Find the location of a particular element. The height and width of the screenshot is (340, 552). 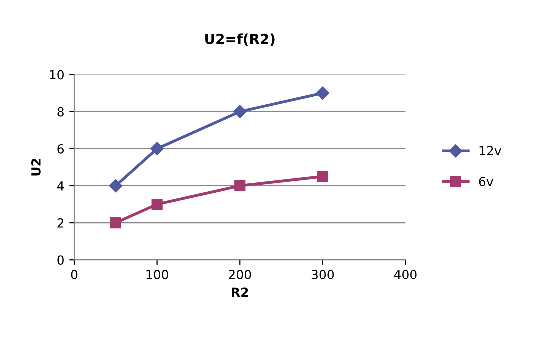

x-tick-label: 400 is located at coordinates (405, 275).